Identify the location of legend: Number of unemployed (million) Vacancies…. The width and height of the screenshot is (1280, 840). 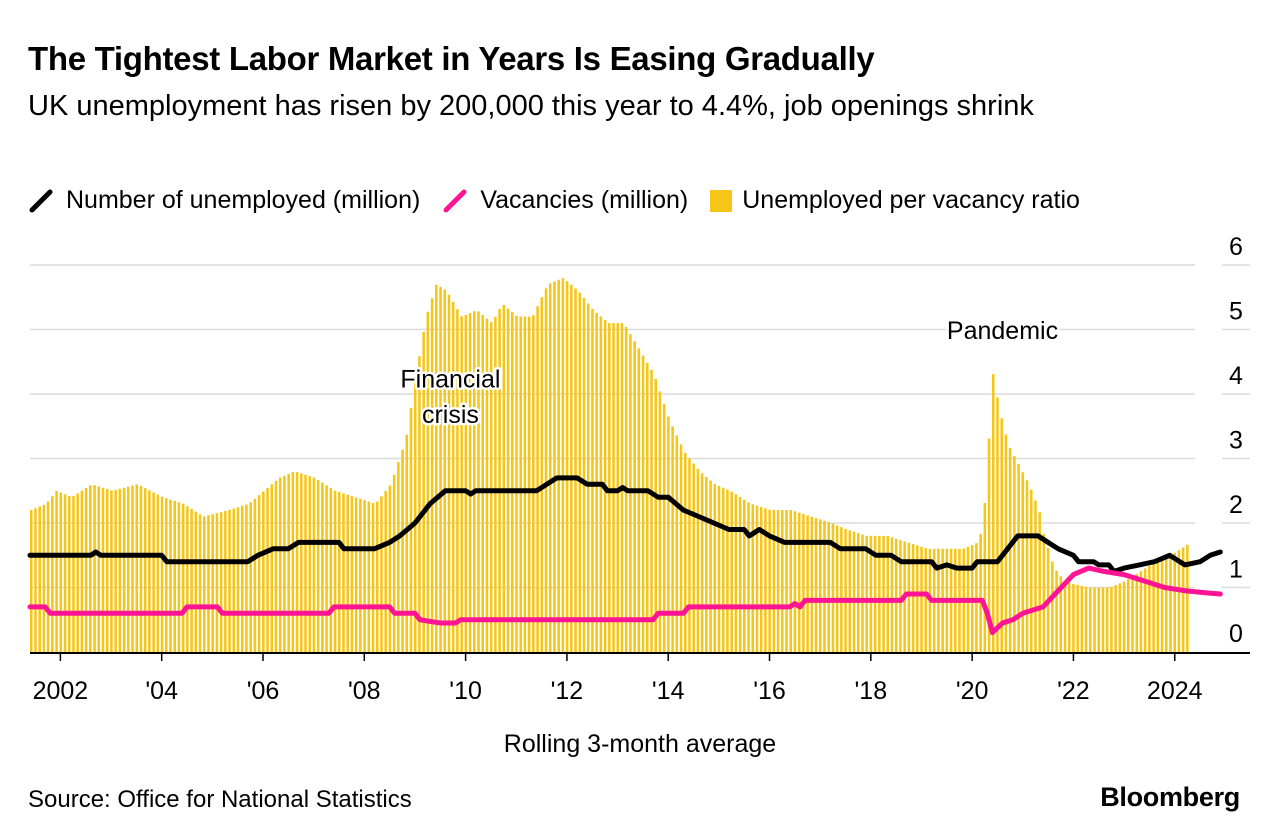
(565, 200).